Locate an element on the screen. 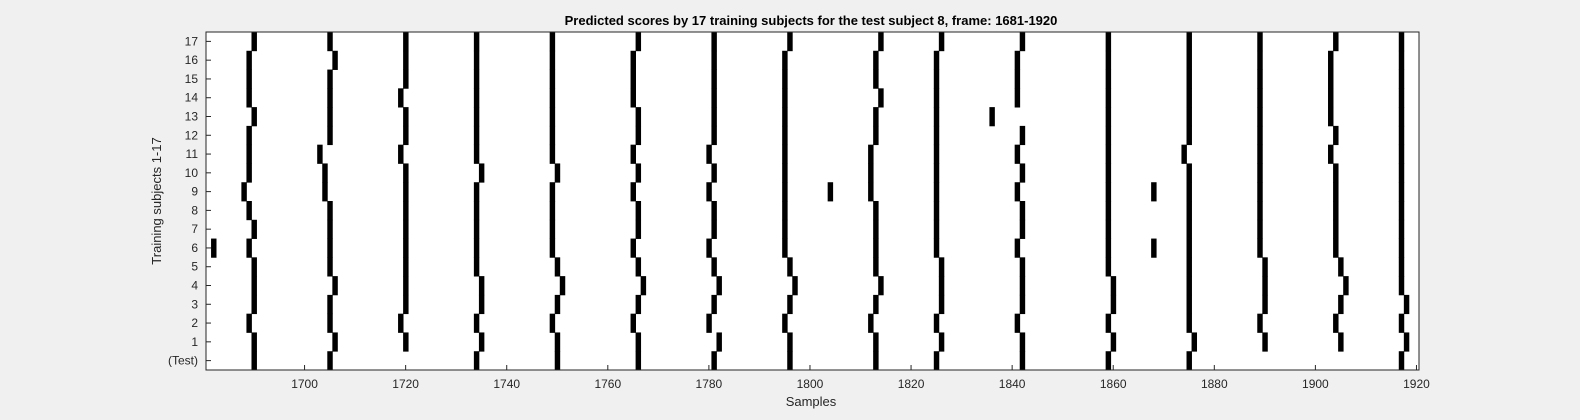  x-tick-label: 1720 is located at coordinates (405, 384).